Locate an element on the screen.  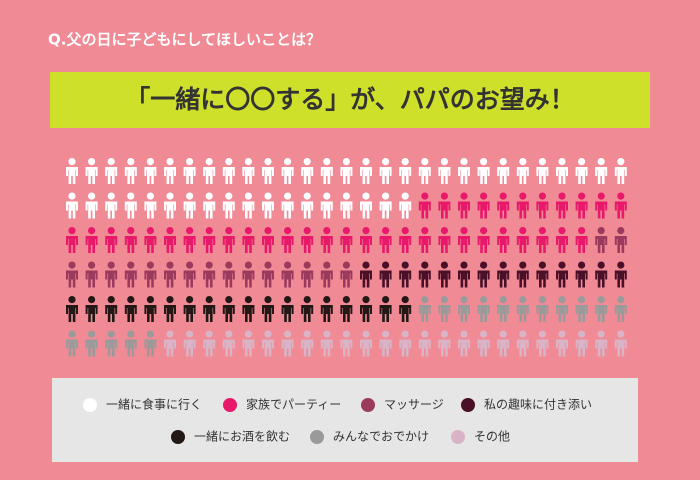
legend-label: みんなでおでかけ is located at coordinates (381, 437).